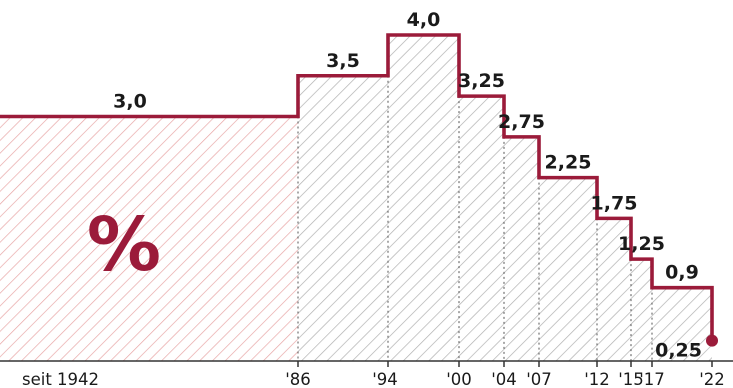  What do you see at coordinates (631, 379) in the screenshot?
I see `x-tick-label: '15` at bounding box center [631, 379].